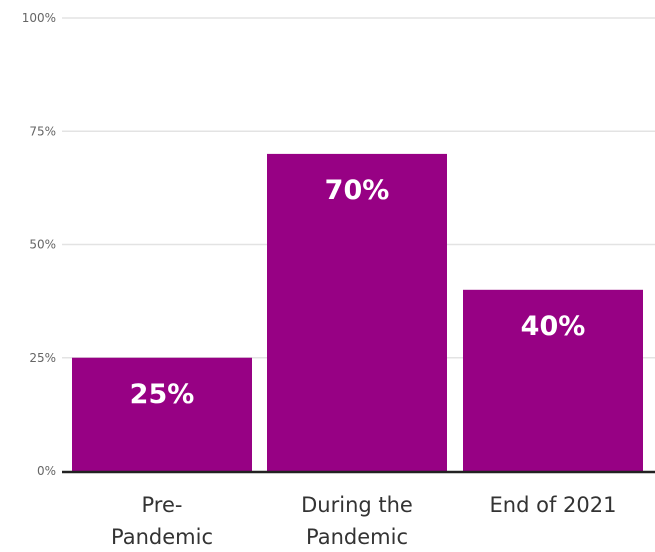 The image size is (655, 552). I want to click on data-label: 25%, so click(162, 394).